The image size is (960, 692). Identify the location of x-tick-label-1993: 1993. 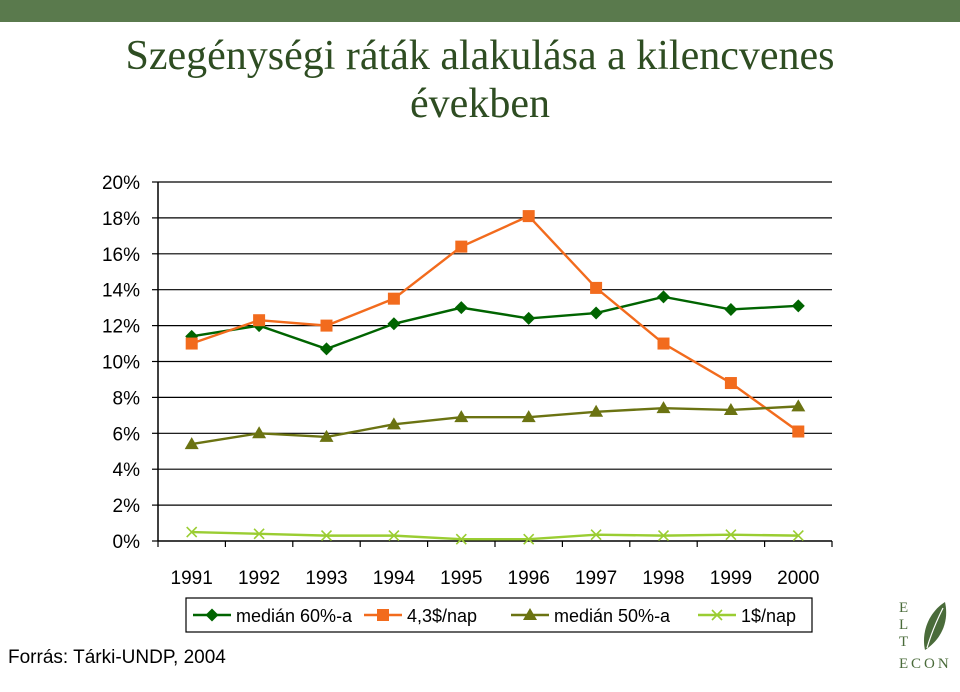
(326, 578).